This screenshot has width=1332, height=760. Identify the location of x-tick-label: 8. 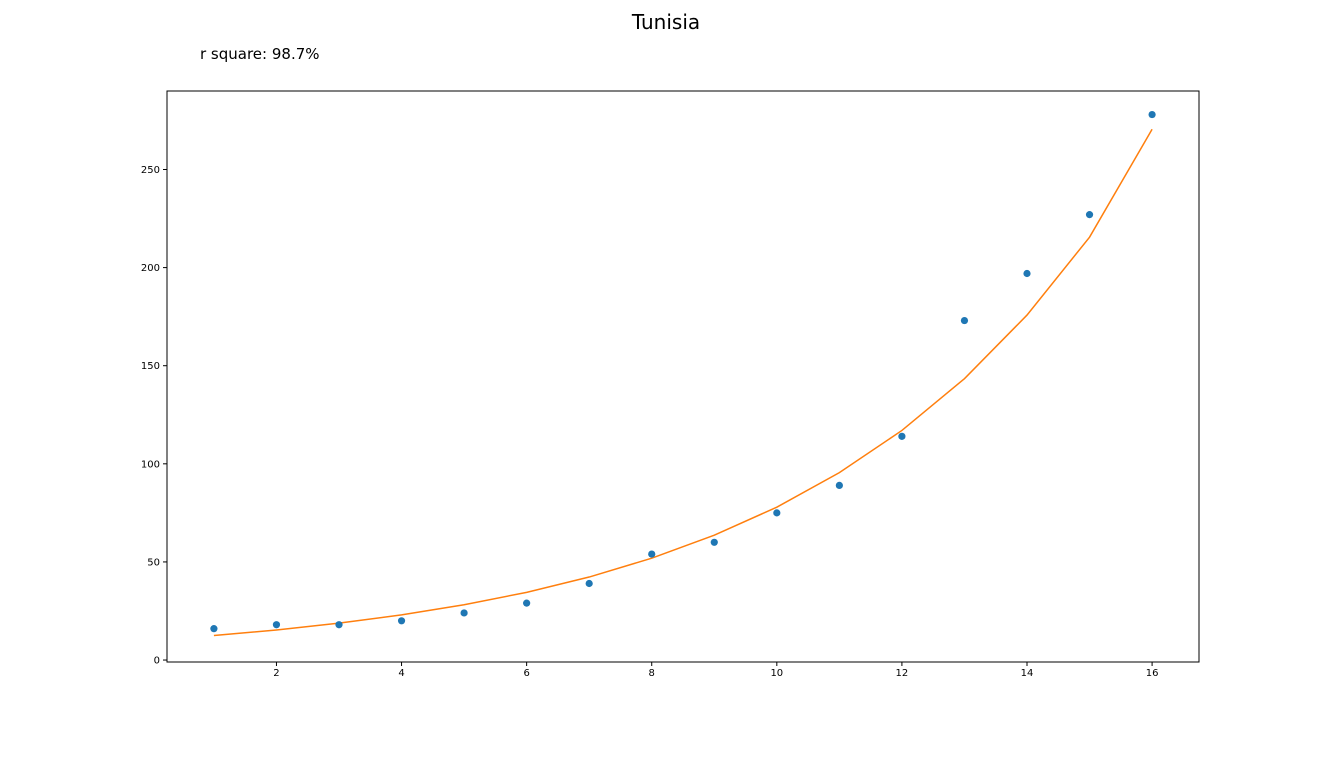
(652, 673).